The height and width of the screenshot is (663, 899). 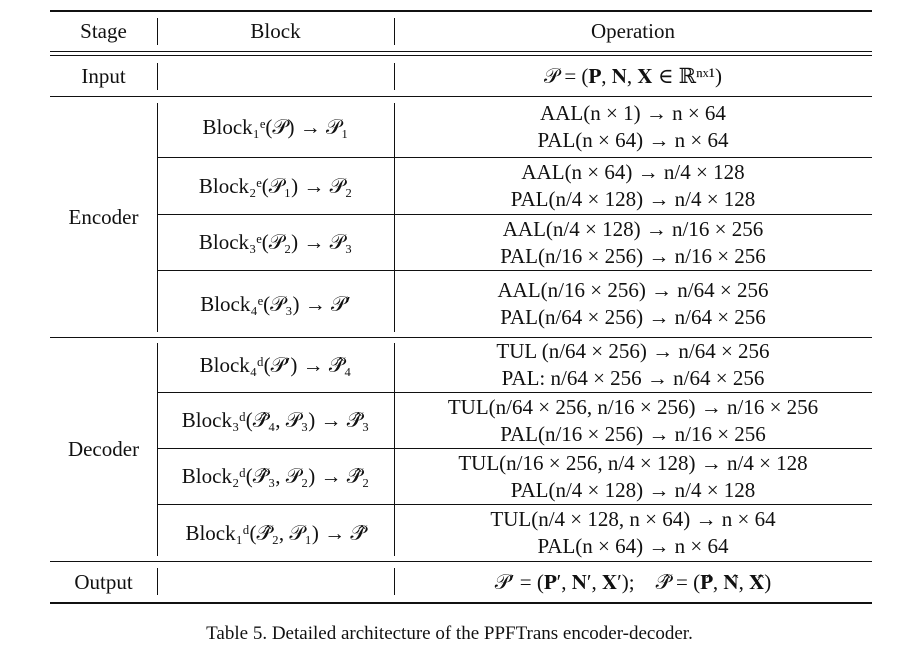 I want to click on decoder-op-1-tul: TUL(n/4 × 128, n × 64) → n × 64, so click(x=633, y=519).